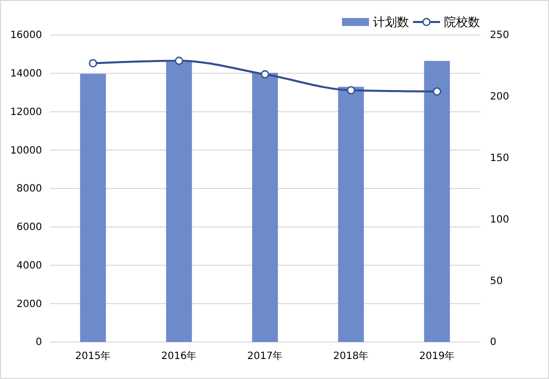 The height and width of the screenshot is (379, 549). I want to click on y-tick-label: 4000, so click(29, 266).